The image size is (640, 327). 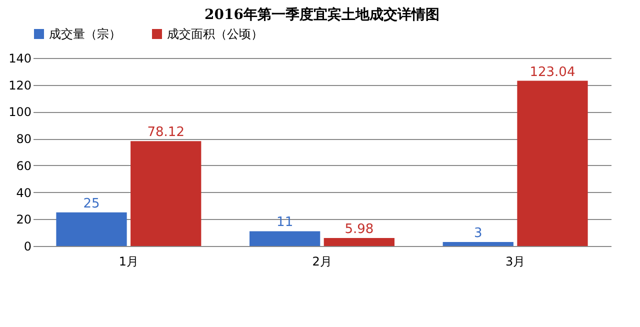 I want to click on legend-label: 成交面积（公顷）, so click(x=215, y=34).